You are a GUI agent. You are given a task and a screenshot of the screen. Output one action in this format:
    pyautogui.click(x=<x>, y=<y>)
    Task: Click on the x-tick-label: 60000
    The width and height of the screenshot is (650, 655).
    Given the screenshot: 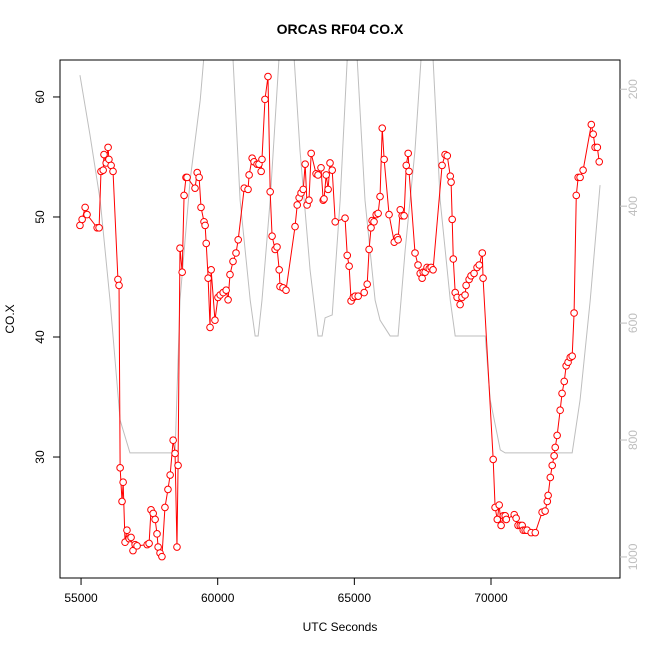 What is the action you would take?
    pyautogui.click(x=218, y=598)
    